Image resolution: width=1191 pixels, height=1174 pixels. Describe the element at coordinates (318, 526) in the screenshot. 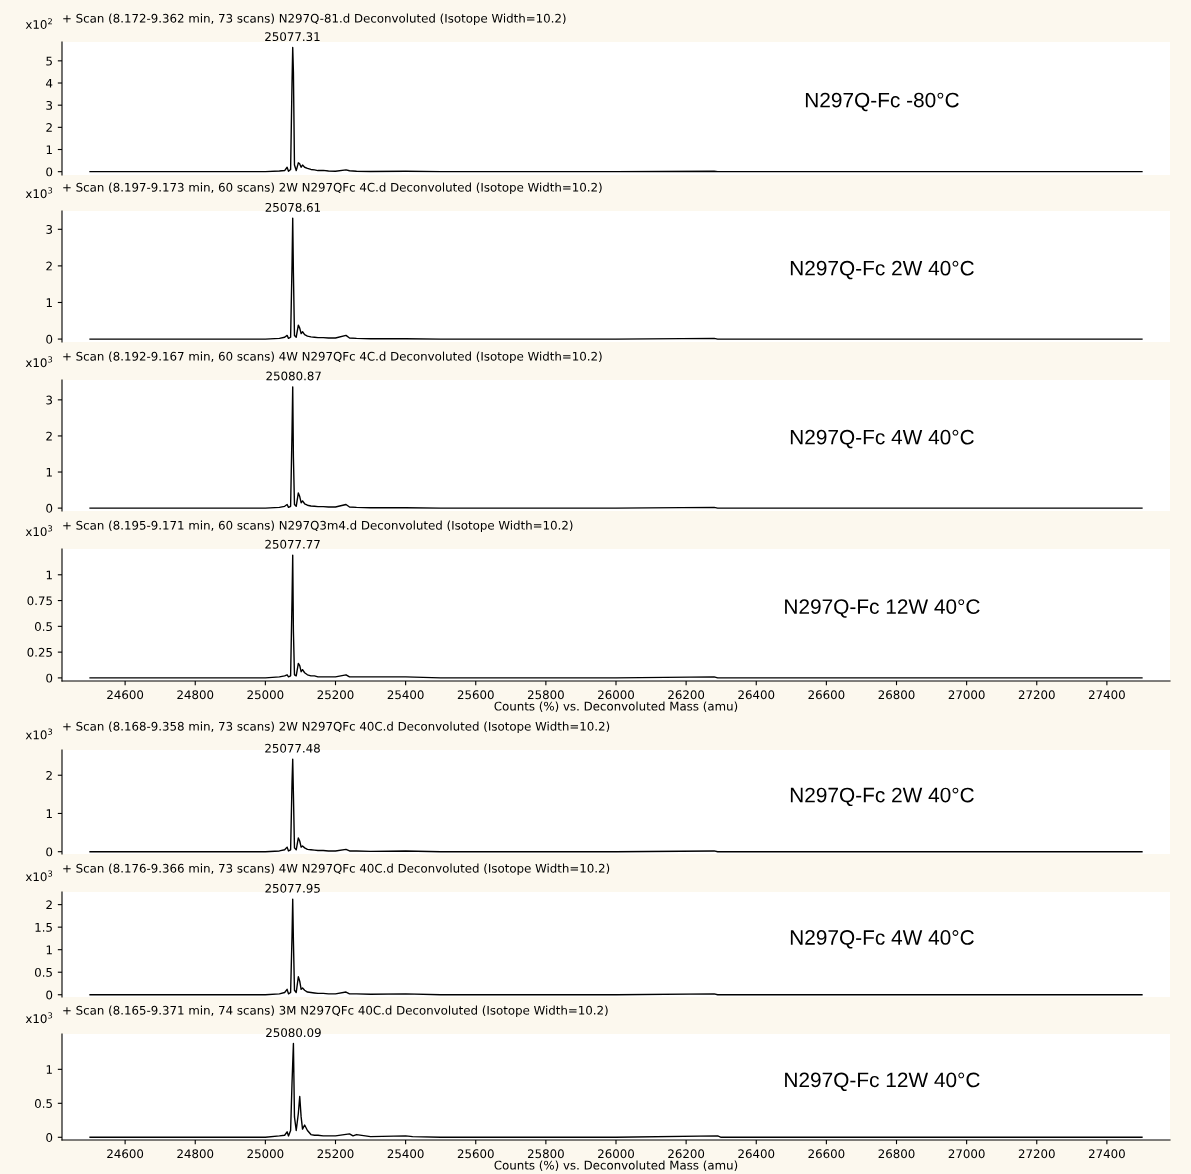

I see `chart-title: + Scan (8.195-9.171 min, 60 scans) N297Q3m4.d Deconvoluted (Isotope Width=10.2)` at that location.